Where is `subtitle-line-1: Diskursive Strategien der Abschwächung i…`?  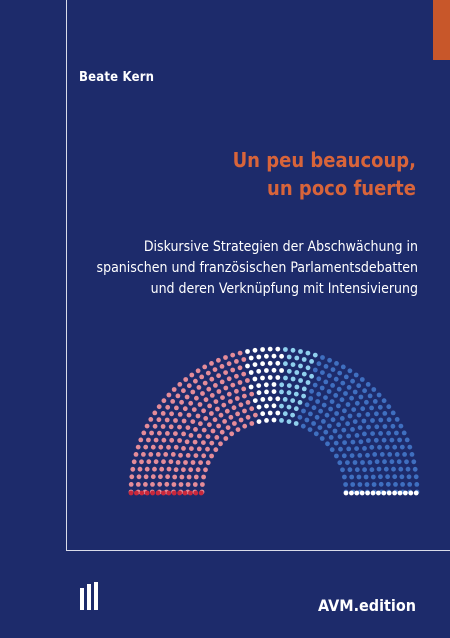
subtitle-line-1: Diskursive Strategien der Abschwächung i… is located at coordinates (280, 247).